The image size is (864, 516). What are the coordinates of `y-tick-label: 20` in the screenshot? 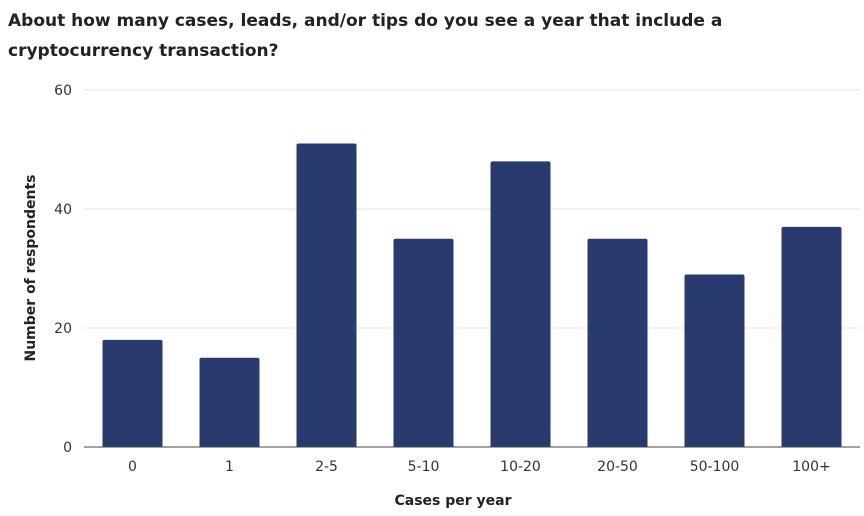 It's located at (63, 329).